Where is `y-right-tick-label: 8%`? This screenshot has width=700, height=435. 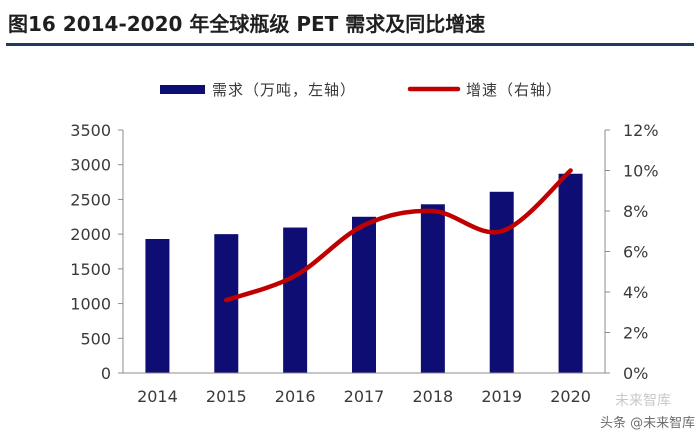
y-right-tick-label: 8% is located at coordinates (635, 211).